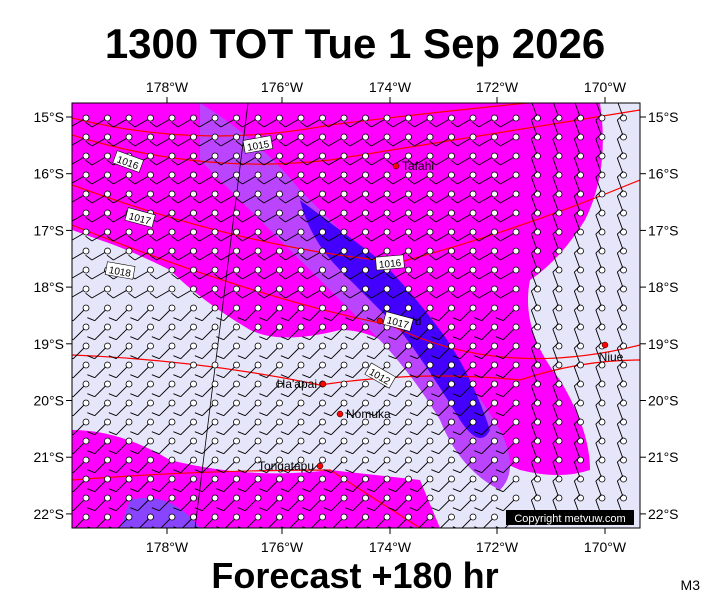 This screenshot has width=711, height=600. Describe the element at coordinates (663, 344) in the screenshot. I see `lat-label-right: 19°S` at that location.